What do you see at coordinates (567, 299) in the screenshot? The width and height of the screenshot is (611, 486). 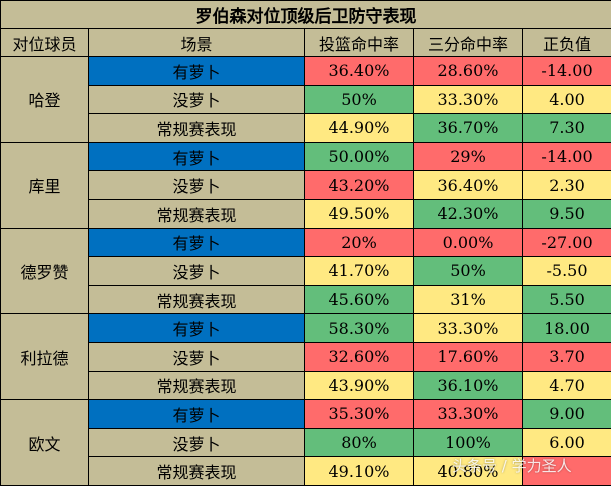 I see `plus-minus-cell: 5.50` at bounding box center [567, 299].